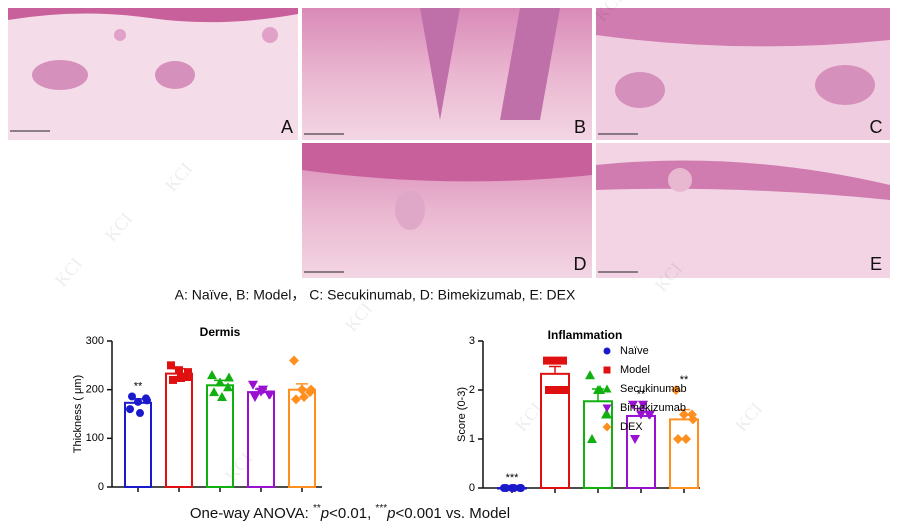 The width and height of the screenshot is (900, 530). I want to click on chart-title: Dermis, so click(220, 332).